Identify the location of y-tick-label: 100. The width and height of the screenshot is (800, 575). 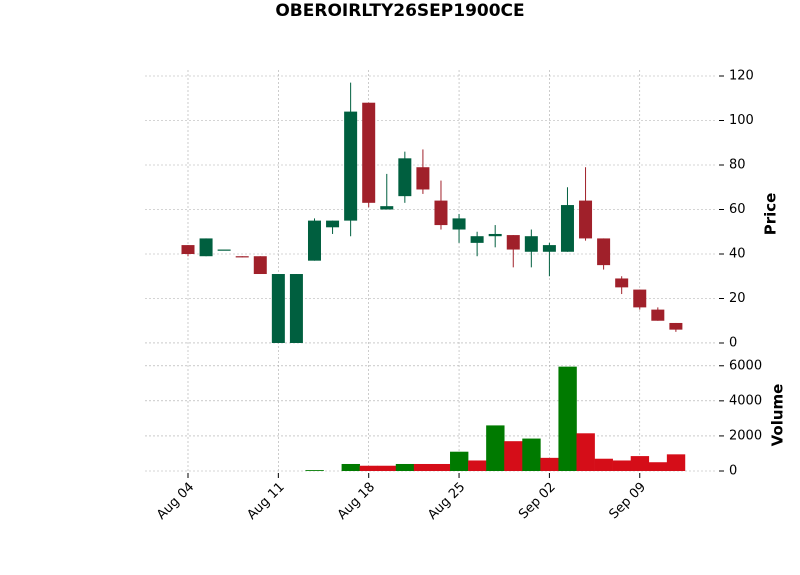
(741, 120).